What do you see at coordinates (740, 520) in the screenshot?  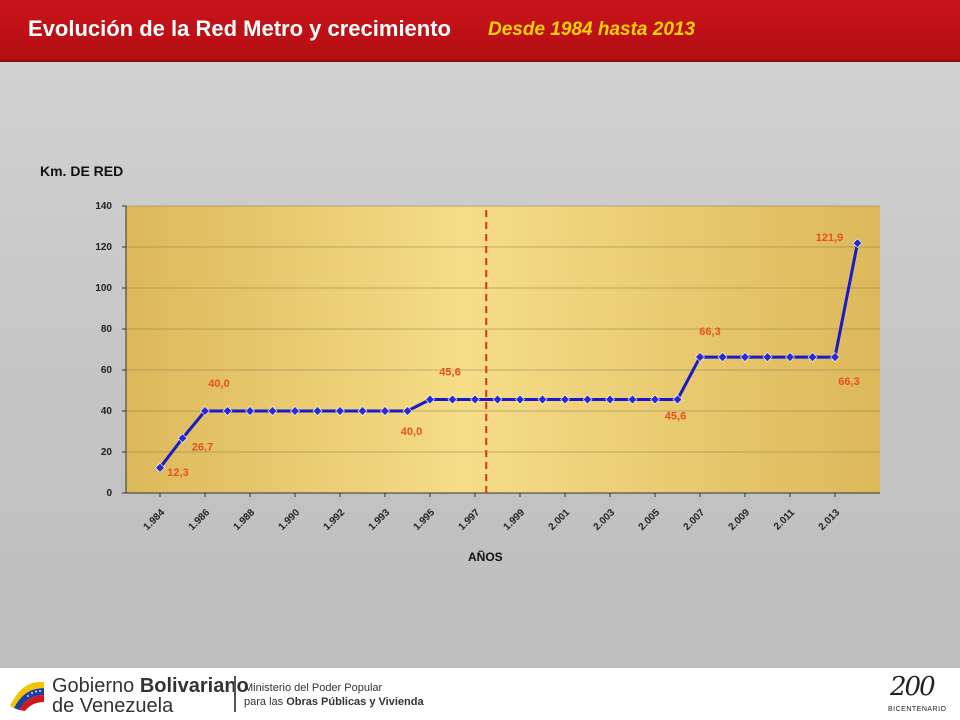 I see `x-tick-label: 2.009` at bounding box center [740, 520].